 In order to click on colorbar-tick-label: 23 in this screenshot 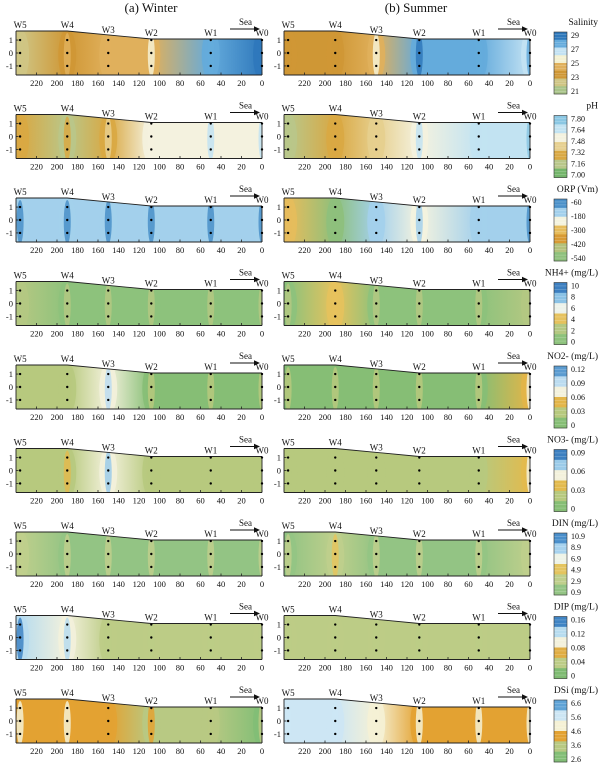, I will do `click(575, 77)`.